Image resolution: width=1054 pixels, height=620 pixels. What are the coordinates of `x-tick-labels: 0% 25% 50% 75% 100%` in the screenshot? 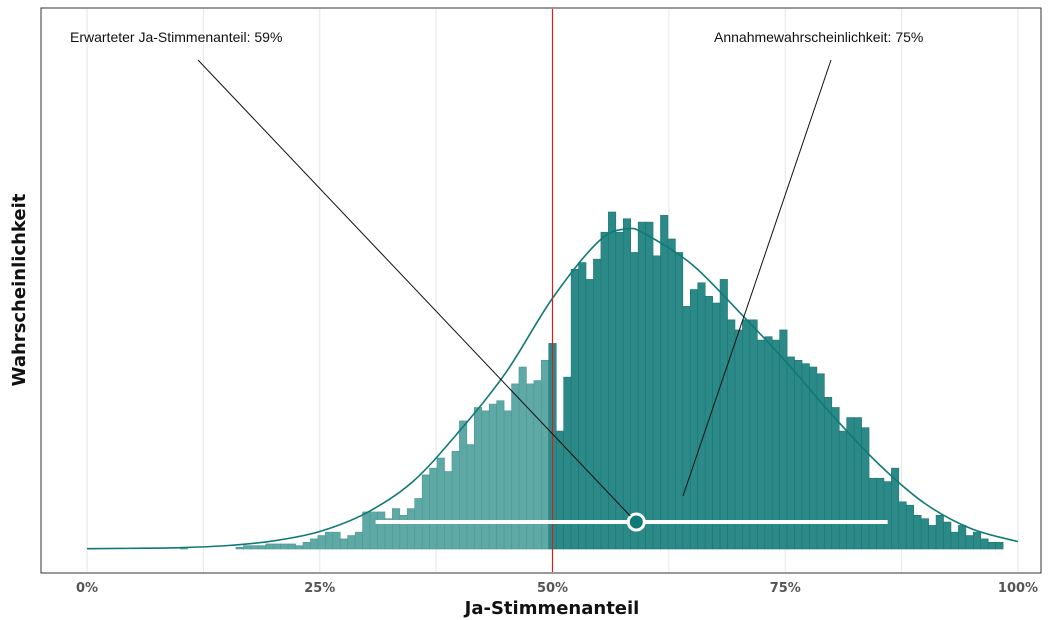 It's located at (557, 588).